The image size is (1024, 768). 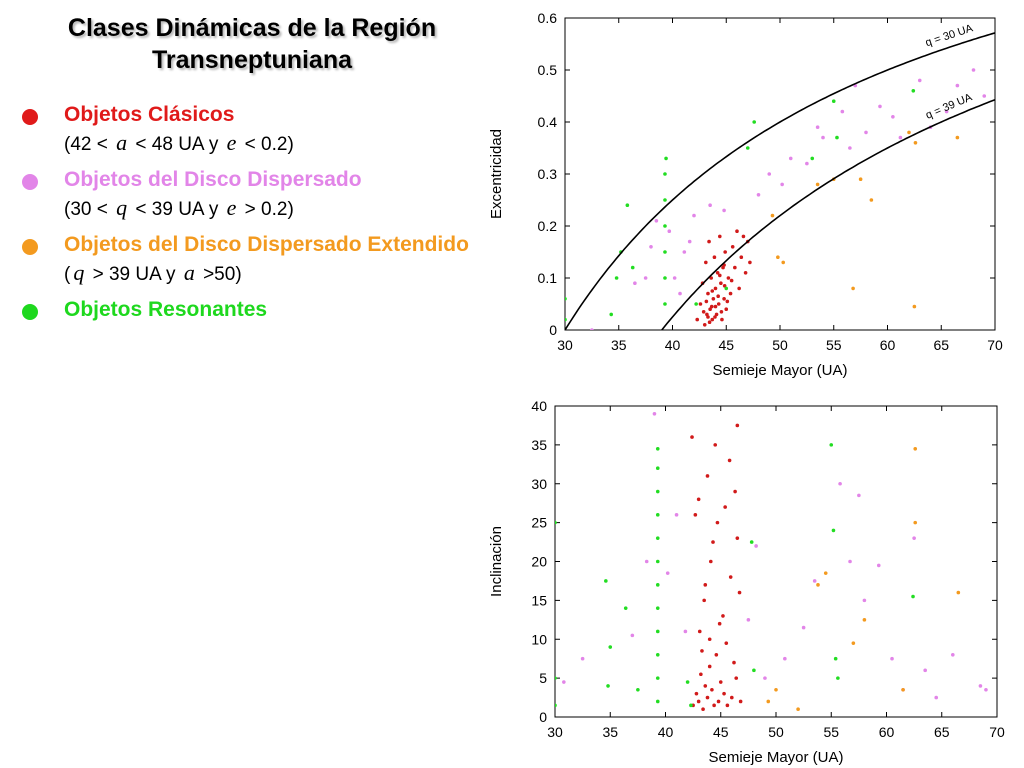 I want to click on x-tick-label: 50, so click(x=780, y=345).